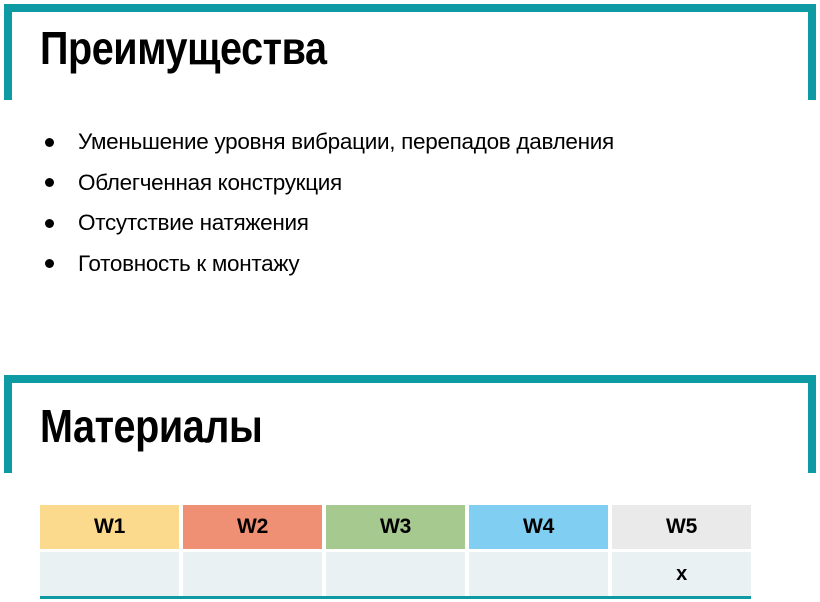 This screenshot has width=820, height=602. I want to click on table-header-cell-w3: W3, so click(395, 527).